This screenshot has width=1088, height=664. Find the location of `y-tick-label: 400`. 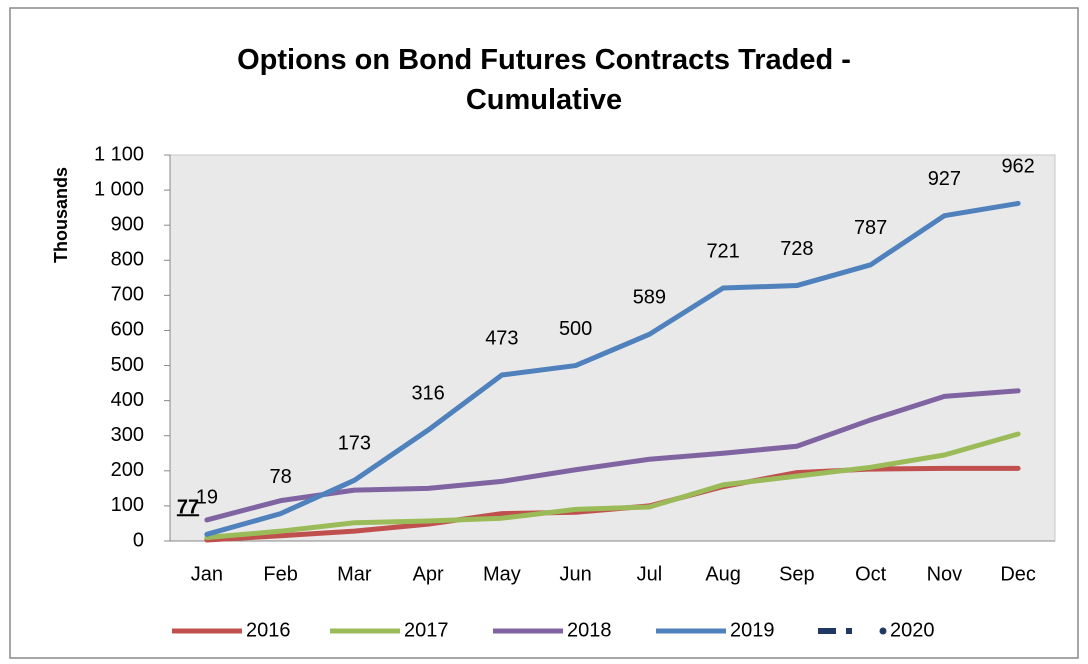

y-tick-label: 400 is located at coordinates (127, 400).